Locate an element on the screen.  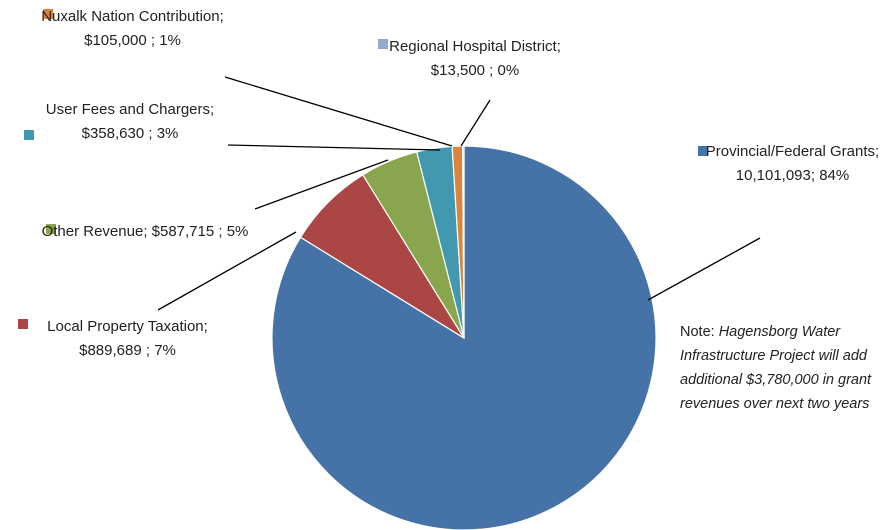
data-label-text: Local Property Taxation; $889,689 ; 7% is located at coordinates (127, 339).